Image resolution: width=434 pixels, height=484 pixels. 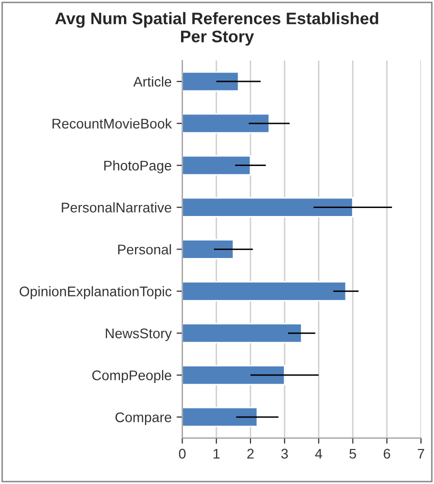 I want to click on x-tick-label: 4, so click(x=318, y=453).